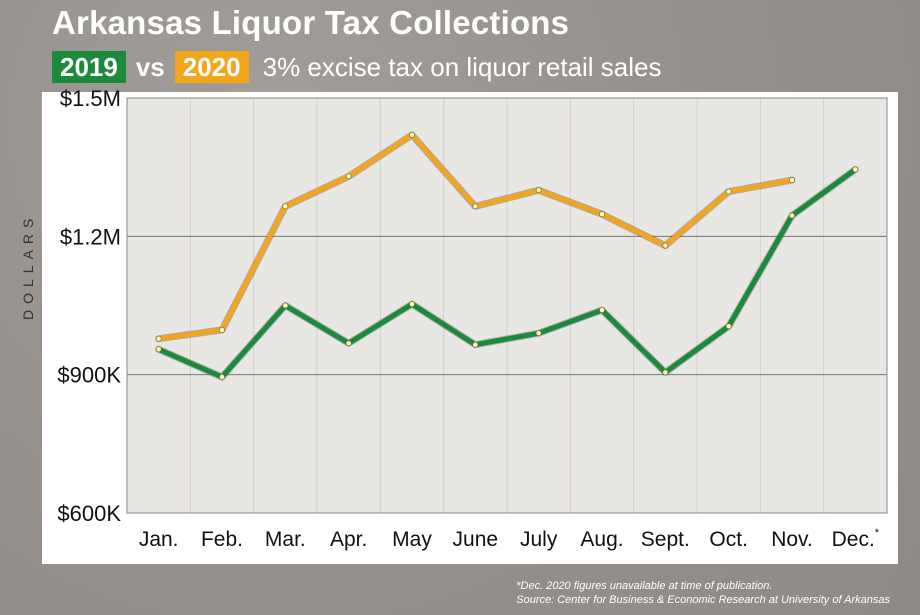  I want to click on x-tick-label: Sept., so click(665, 539).